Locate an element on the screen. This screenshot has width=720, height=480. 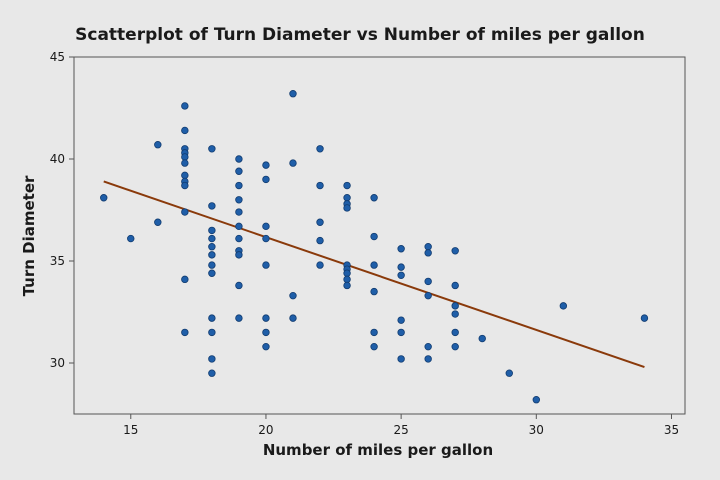
x-tick-label: 30 is located at coordinates (536, 430).